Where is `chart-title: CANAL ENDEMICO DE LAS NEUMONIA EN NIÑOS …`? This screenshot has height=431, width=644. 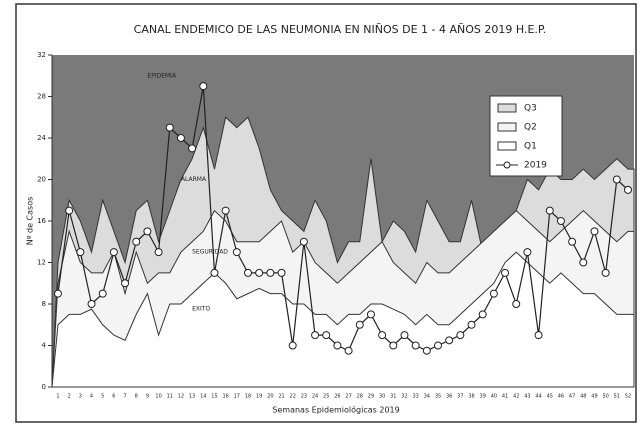
chart-title: CANAL ENDEMICO DE LAS NEUMONIA EN NIÑOS … is located at coordinates (340, 29).